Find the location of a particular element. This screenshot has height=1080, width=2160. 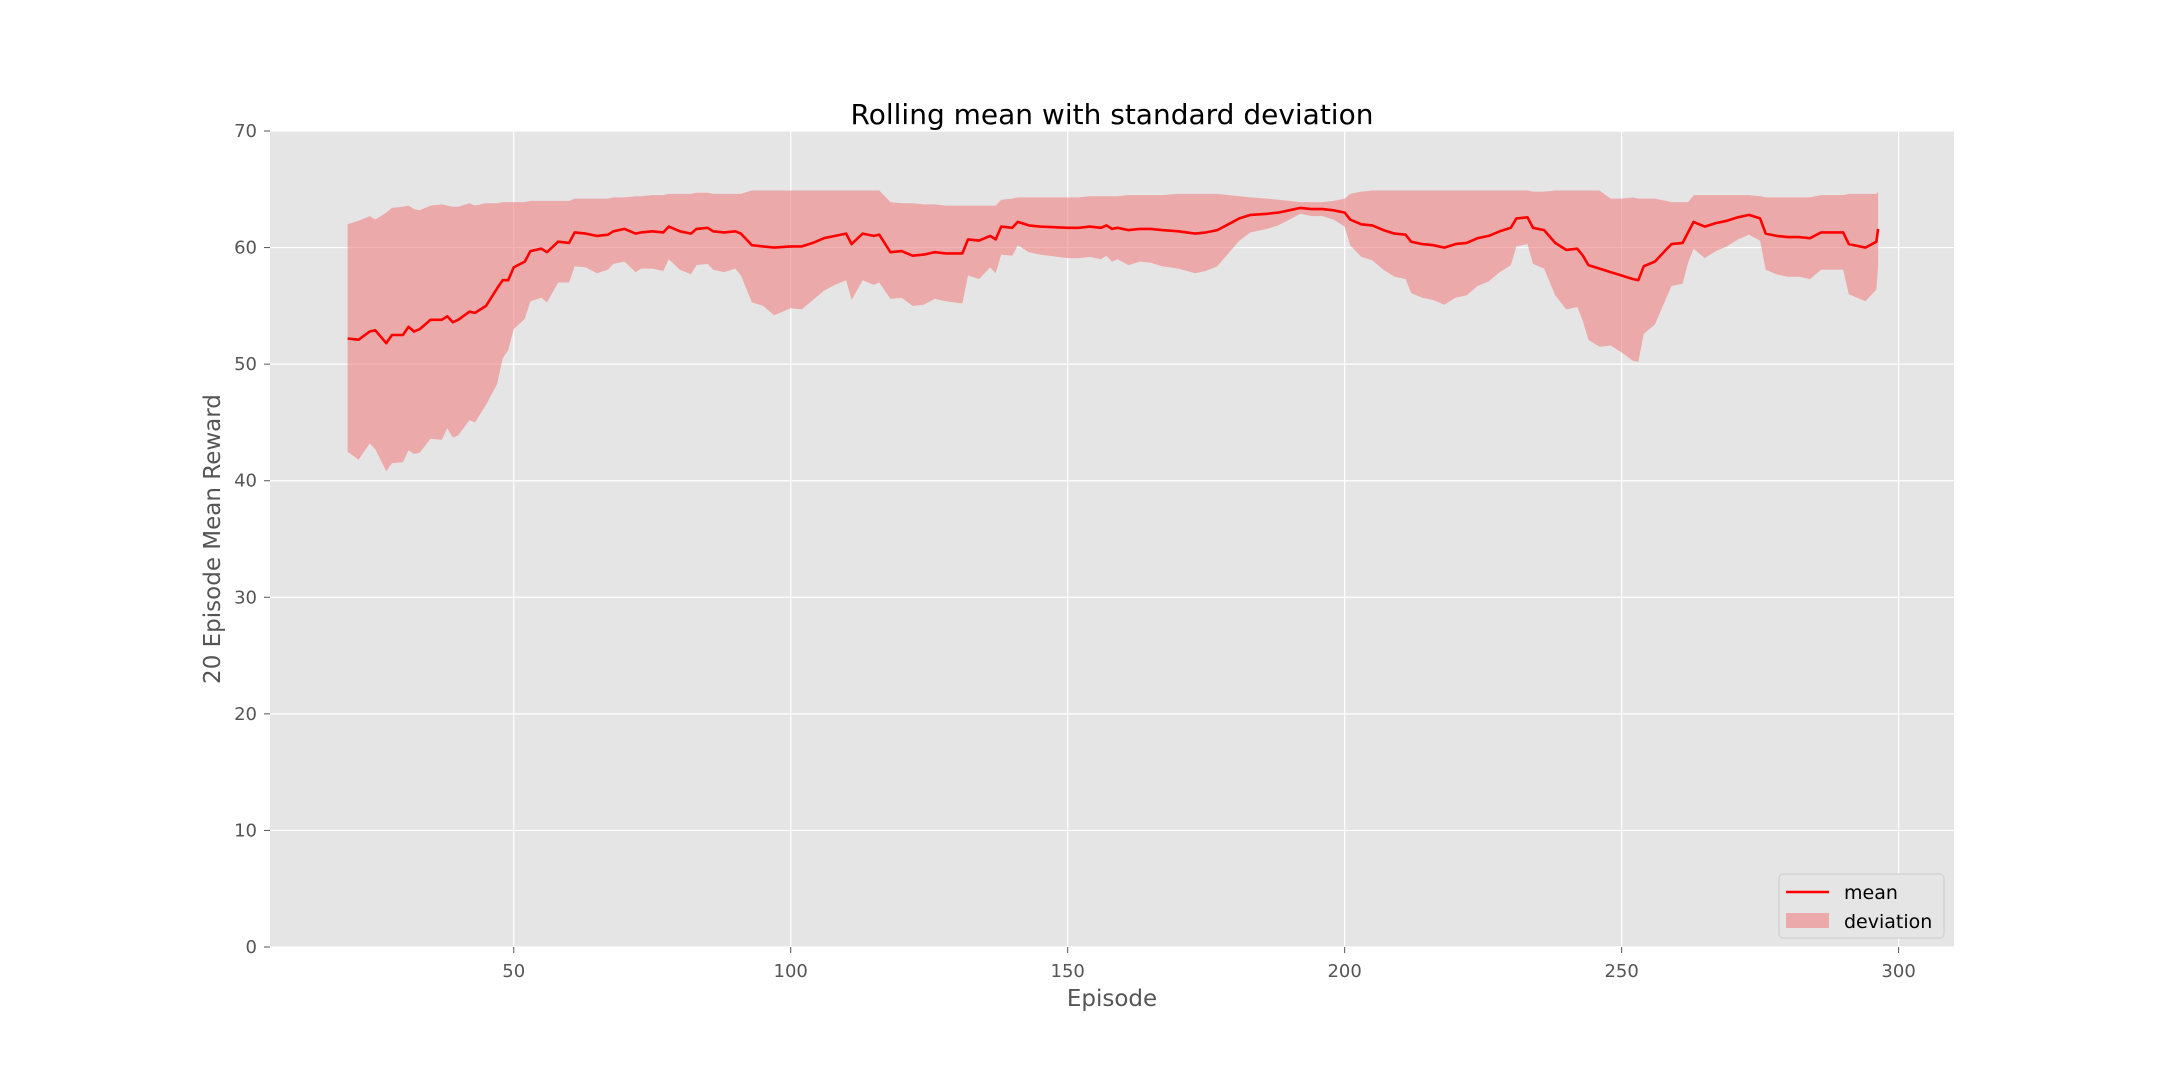

y-tick-label: 60 is located at coordinates (245, 248).